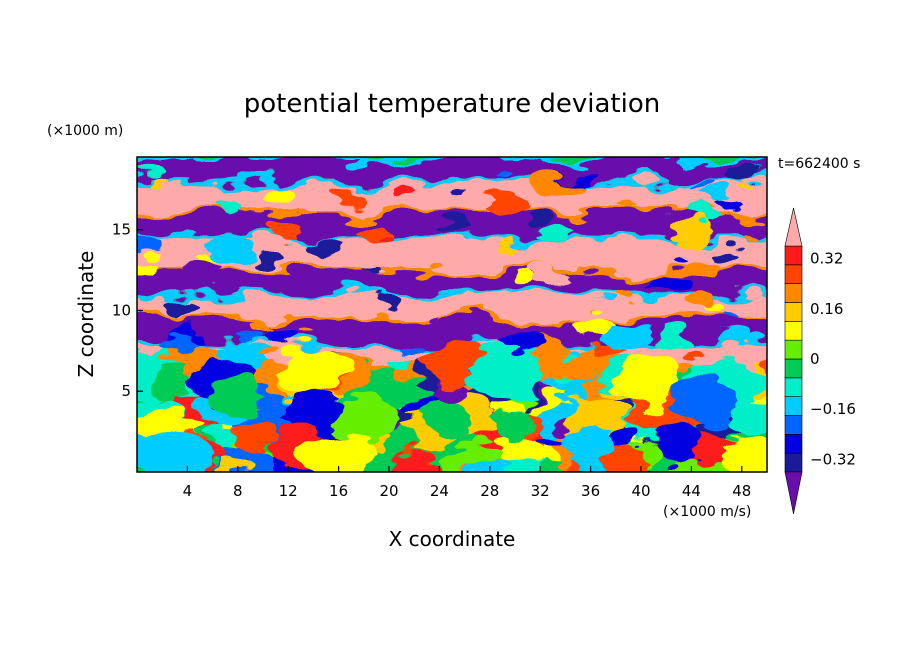  I want to click on y-tick-label: 15, so click(121, 230).